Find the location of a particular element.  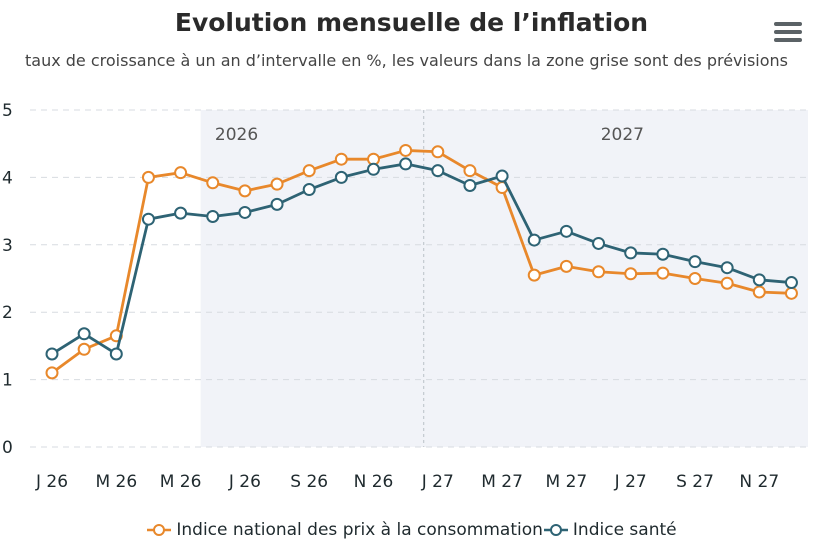

y-tick-label: 0 is located at coordinates (7, 448).